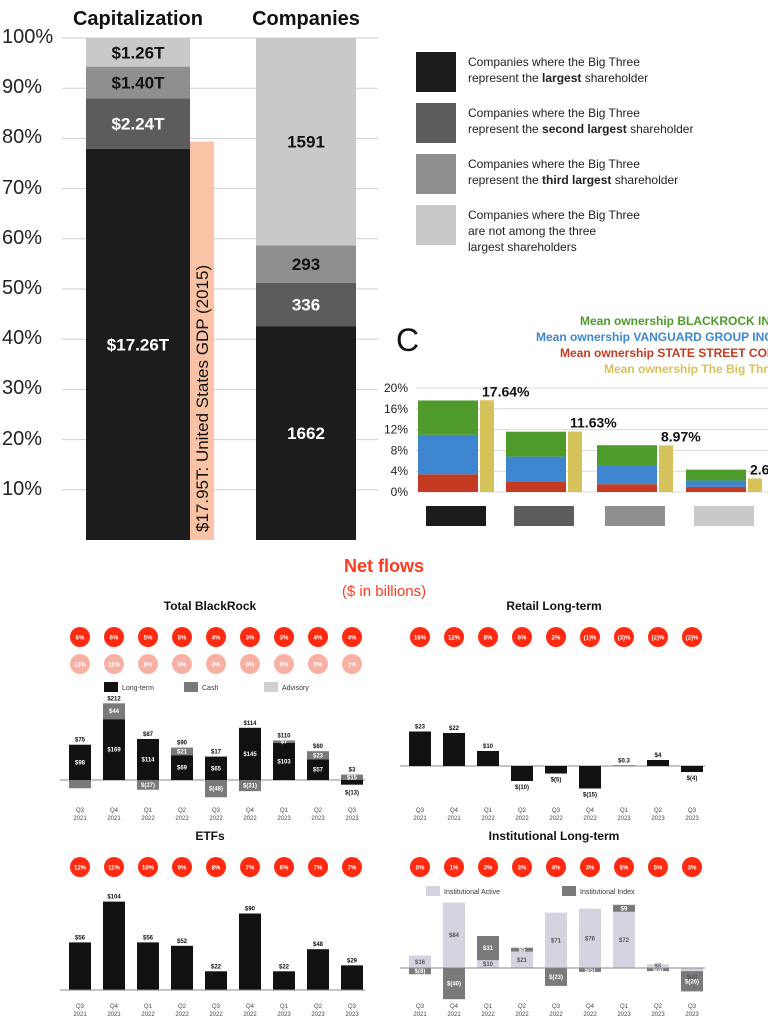  Describe the element at coordinates (318, 945) in the screenshot. I see `etf-value-label: $48` at that location.